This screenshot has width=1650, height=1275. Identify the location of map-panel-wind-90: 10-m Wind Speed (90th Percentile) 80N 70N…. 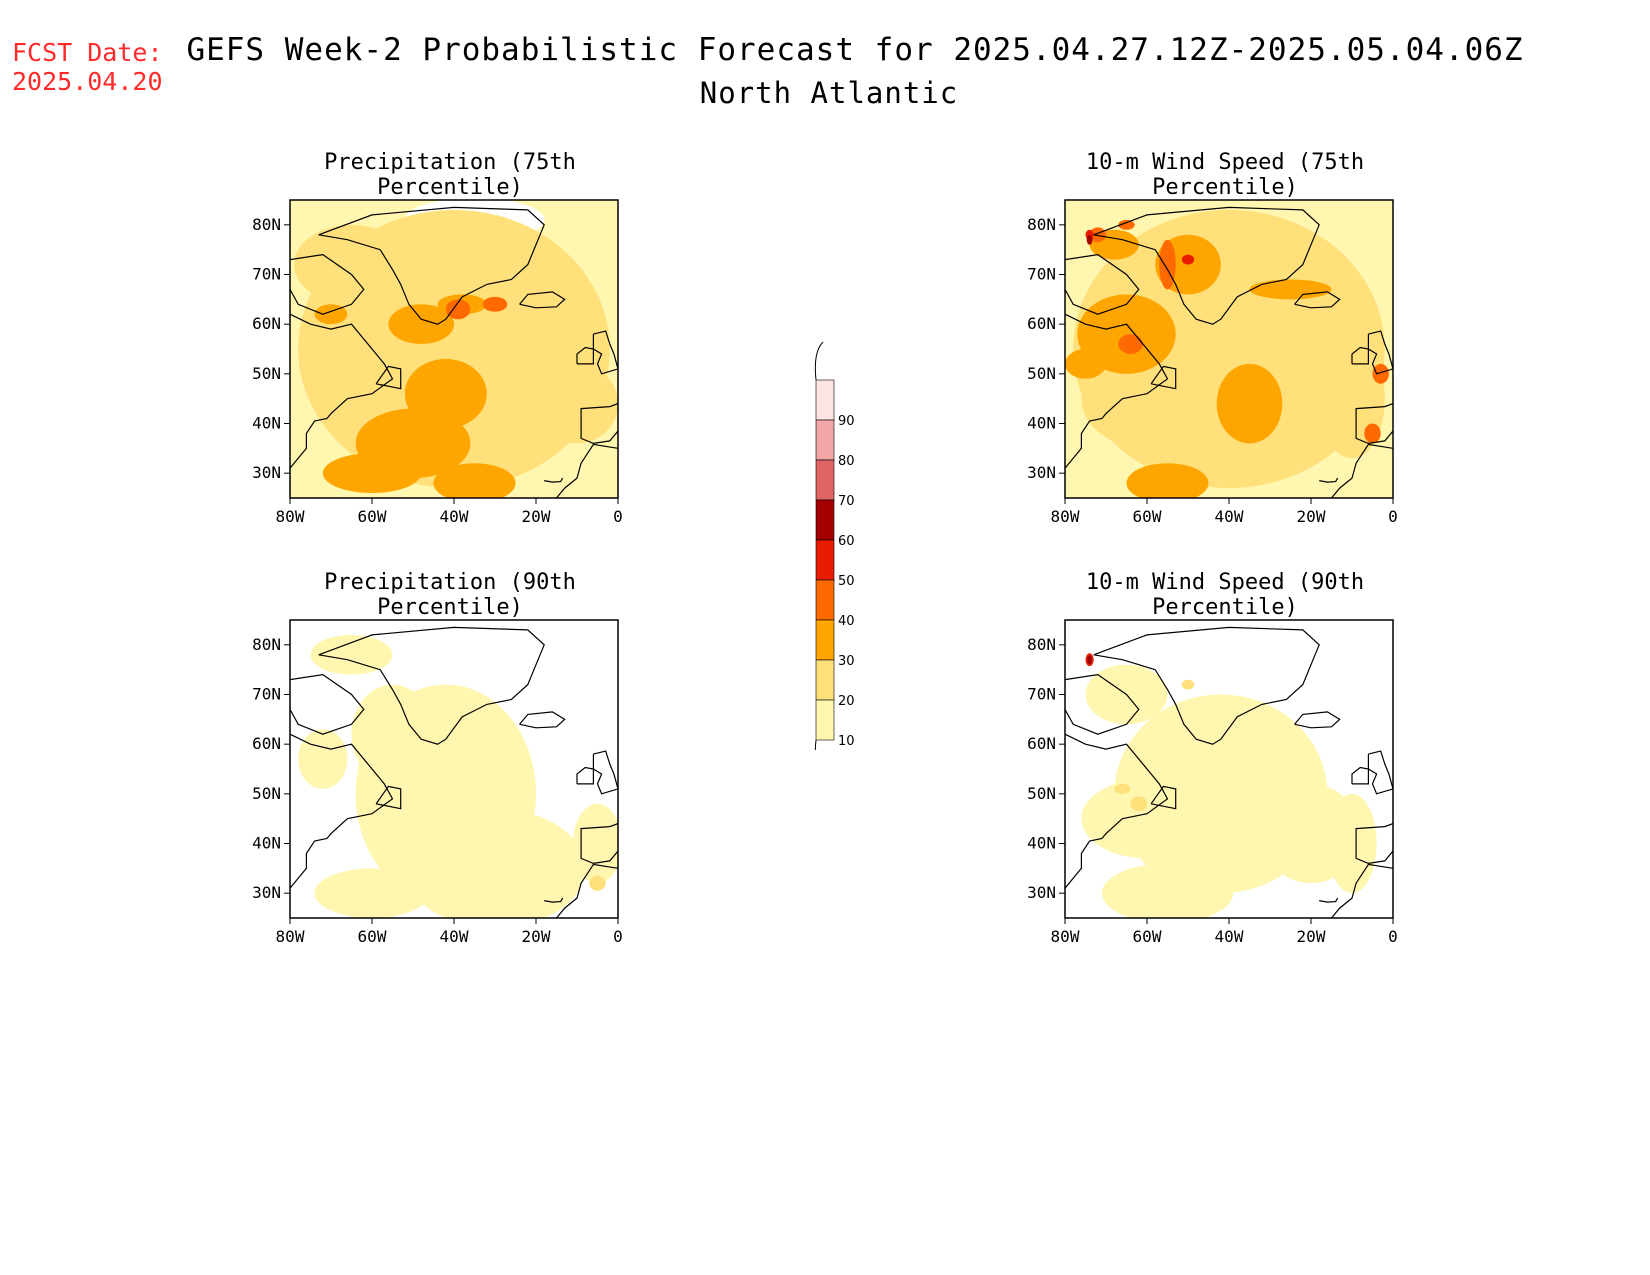
(1215, 765).